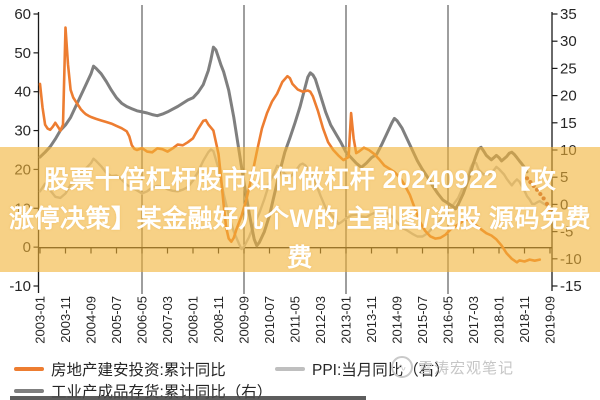  Describe the element at coordinates (218, 319) in the screenshot. I see `svg-text: 2008-11` at that location.